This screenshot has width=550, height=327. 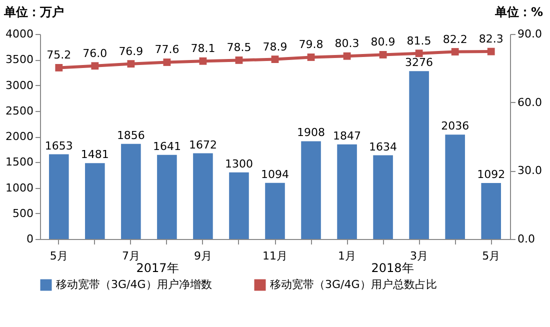 What do you see at coordinates (275, 47) in the screenshot?
I see `data-label: 78.9` at bounding box center [275, 47].